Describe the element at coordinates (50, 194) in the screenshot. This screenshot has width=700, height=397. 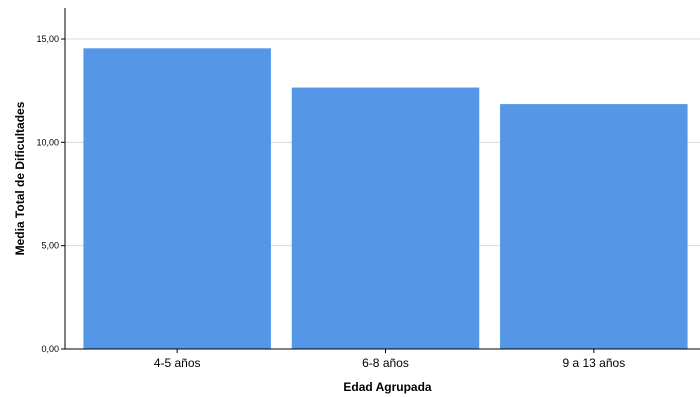
I see `y-tick-labels: 0,00 5,00 10,00 15,00` at that location.